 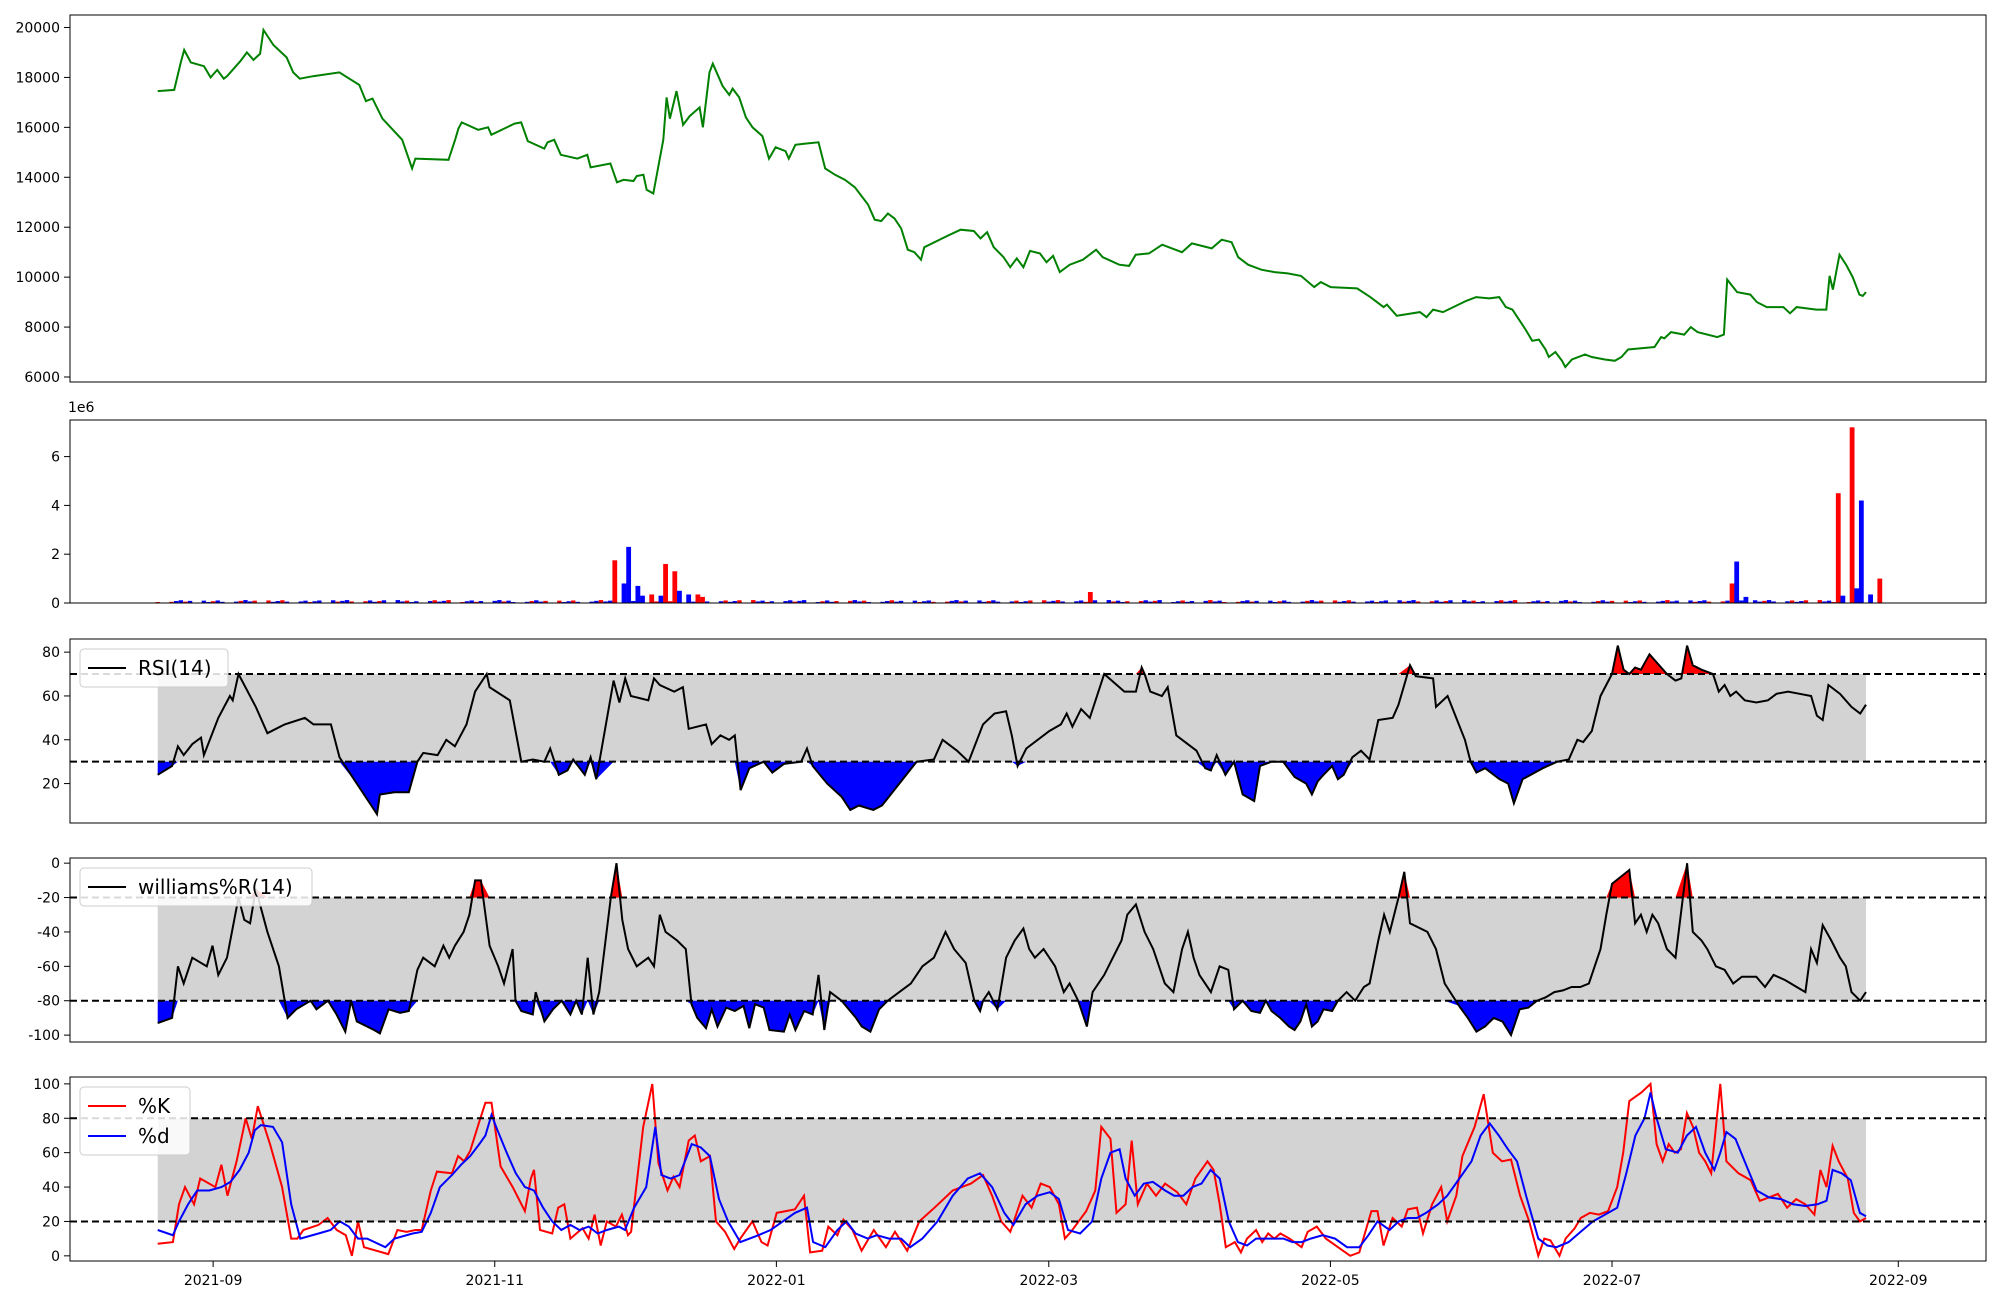 I want to click on y-tick-label: 40, so click(x=51, y=1188).